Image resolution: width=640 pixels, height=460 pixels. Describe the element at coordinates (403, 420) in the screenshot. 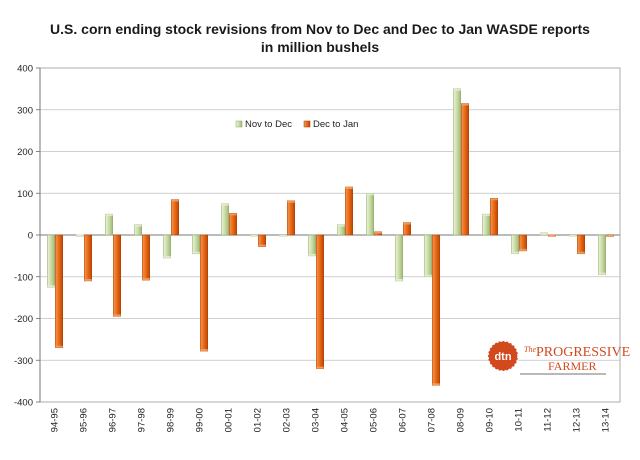

I see `x-tick-label: 06-07` at that location.